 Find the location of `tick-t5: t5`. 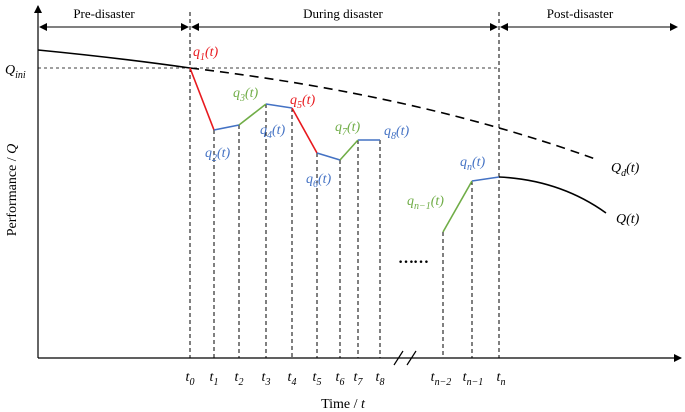

tick-t5: t5 is located at coordinates (317, 379).